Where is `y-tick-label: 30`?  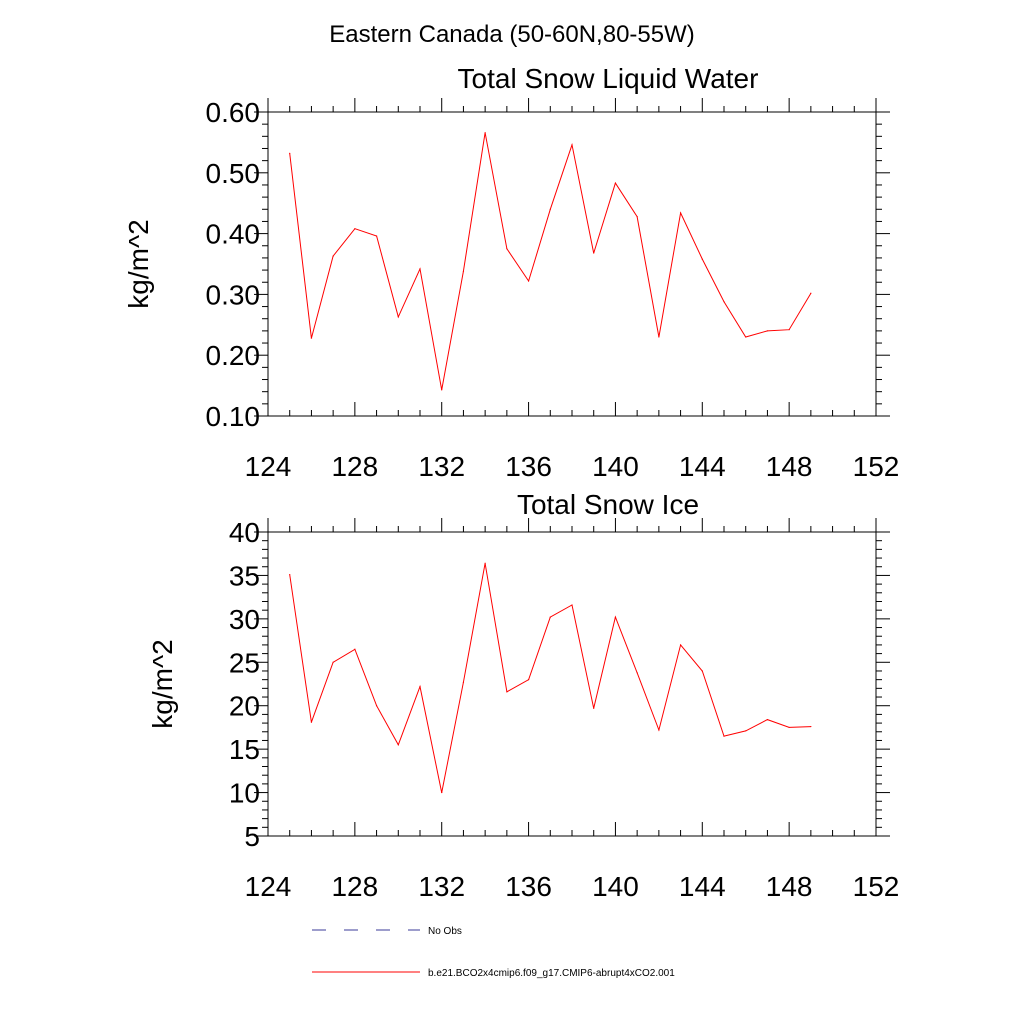 y-tick-label: 30 is located at coordinates (244, 619).